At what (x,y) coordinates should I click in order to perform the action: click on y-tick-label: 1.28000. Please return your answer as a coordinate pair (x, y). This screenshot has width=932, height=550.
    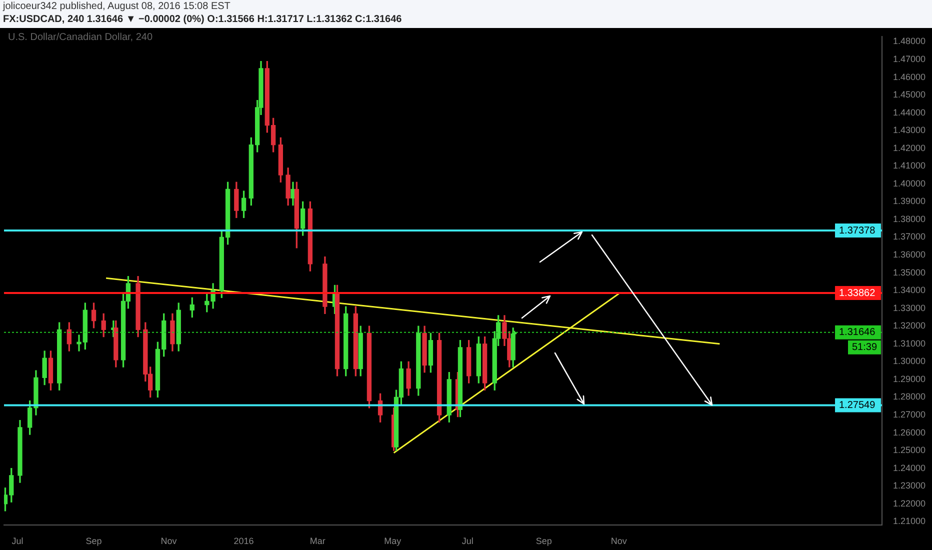
    Looking at the image, I should click on (909, 397).